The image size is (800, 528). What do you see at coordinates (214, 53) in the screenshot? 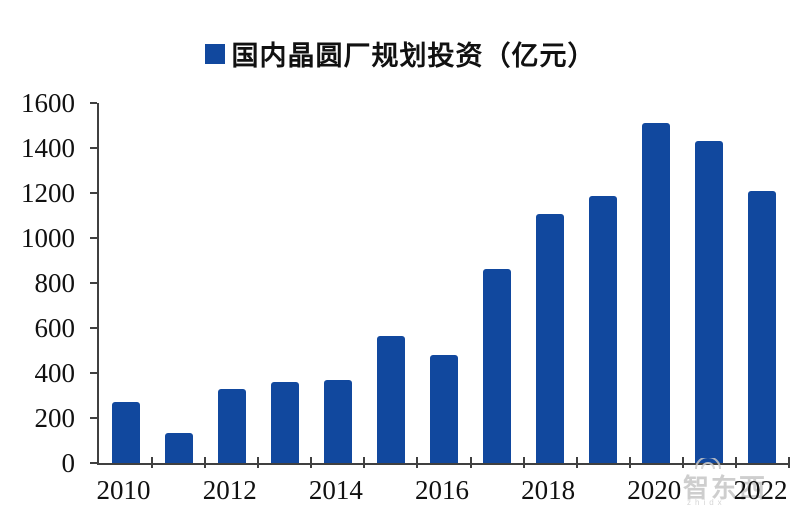
I see `legend-color-swatch` at bounding box center [214, 53].